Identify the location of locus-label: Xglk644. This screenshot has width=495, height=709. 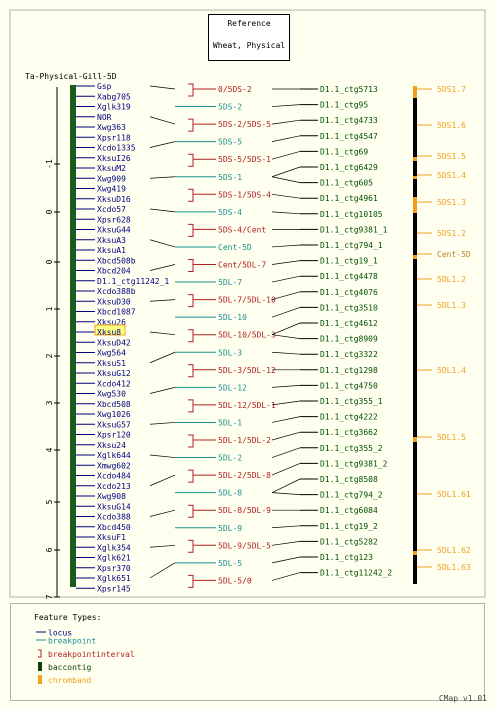
(114, 455).